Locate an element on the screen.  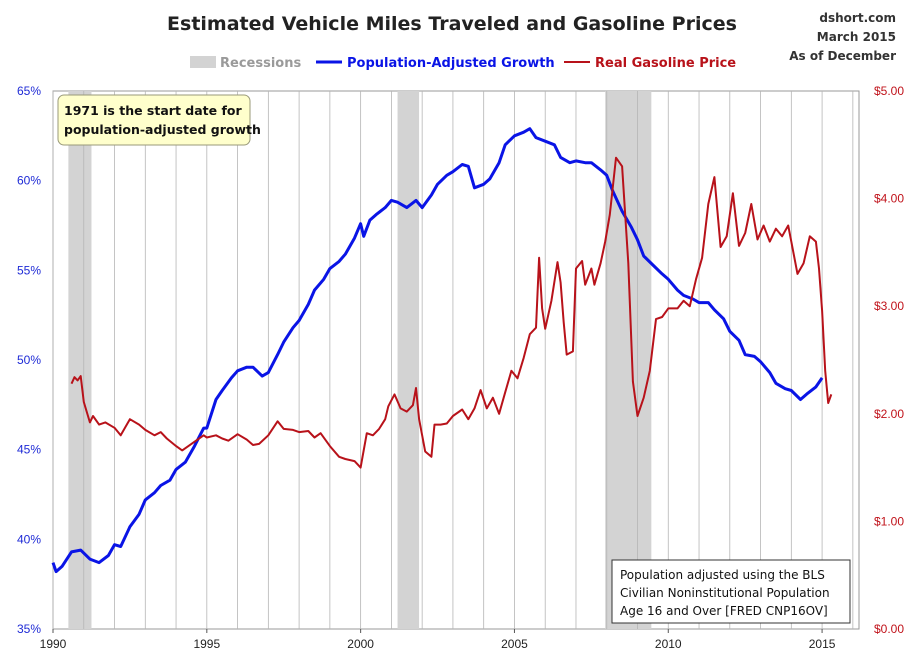
x-tick-label: 2005 is located at coordinates (514, 644).